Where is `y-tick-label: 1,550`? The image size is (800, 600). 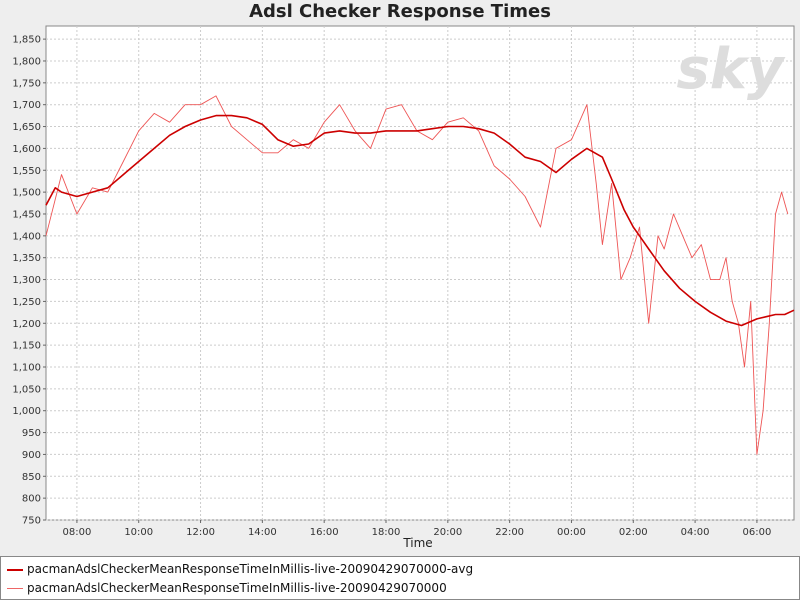 y-tick-label: 1,550 is located at coordinates (26, 171).